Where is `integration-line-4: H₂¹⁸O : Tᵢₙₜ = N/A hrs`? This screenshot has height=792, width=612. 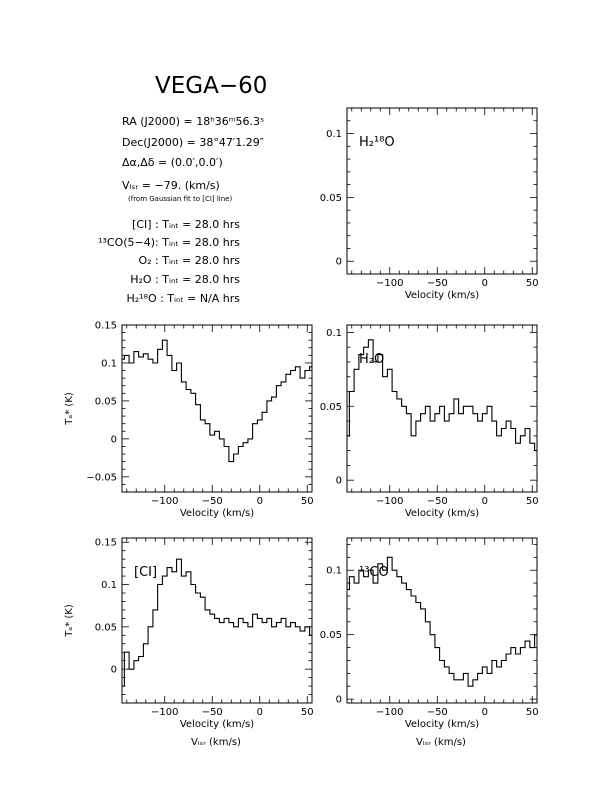
integration-line-4: H₂¹⁸O : Tᵢₙₜ = N/A hrs is located at coordinates (183, 298).